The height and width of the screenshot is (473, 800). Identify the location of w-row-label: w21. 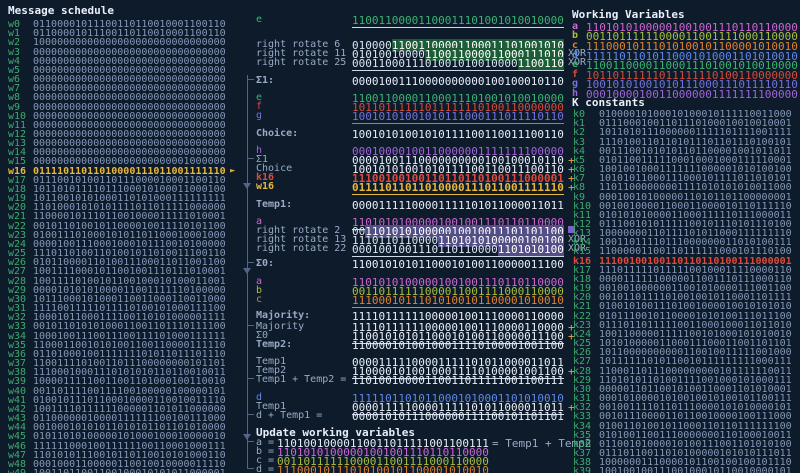
(17, 217).